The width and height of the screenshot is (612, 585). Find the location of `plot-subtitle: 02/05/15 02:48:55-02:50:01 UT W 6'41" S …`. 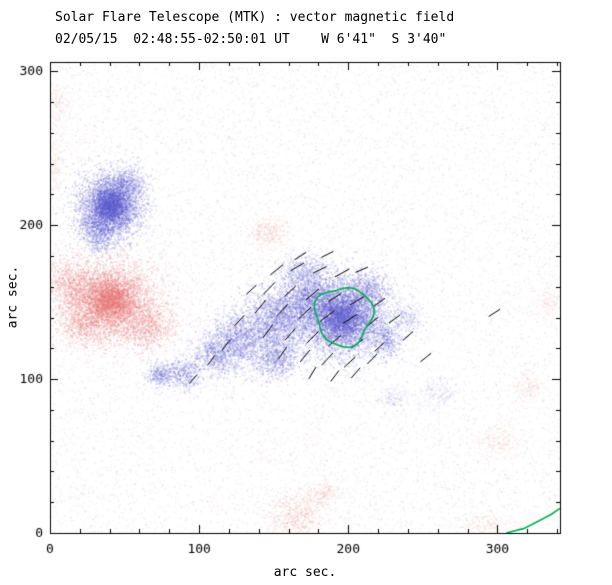

plot-subtitle: 02/05/15 02:48:55-02:50:01 UT W 6'41" S … is located at coordinates (251, 39).